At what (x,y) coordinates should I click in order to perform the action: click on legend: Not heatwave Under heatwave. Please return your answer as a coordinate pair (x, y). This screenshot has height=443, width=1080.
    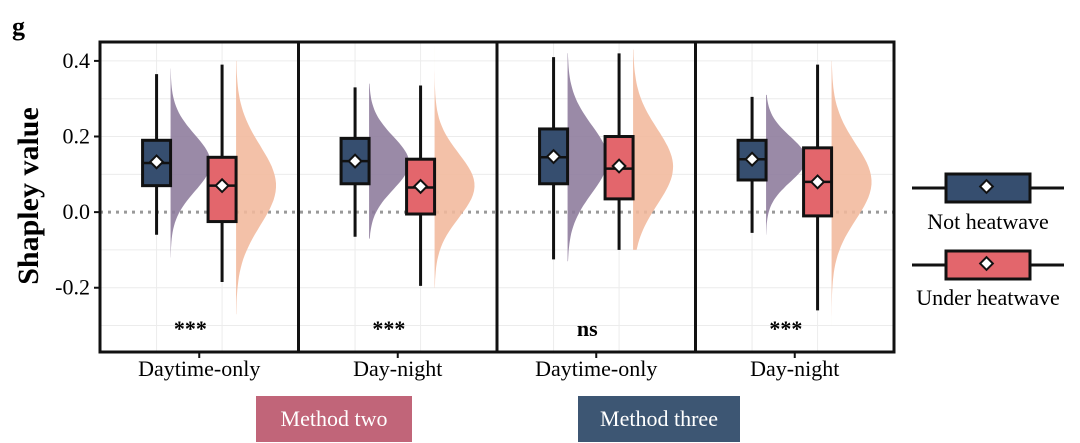
    Looking at the image, I should click on (988, 241).